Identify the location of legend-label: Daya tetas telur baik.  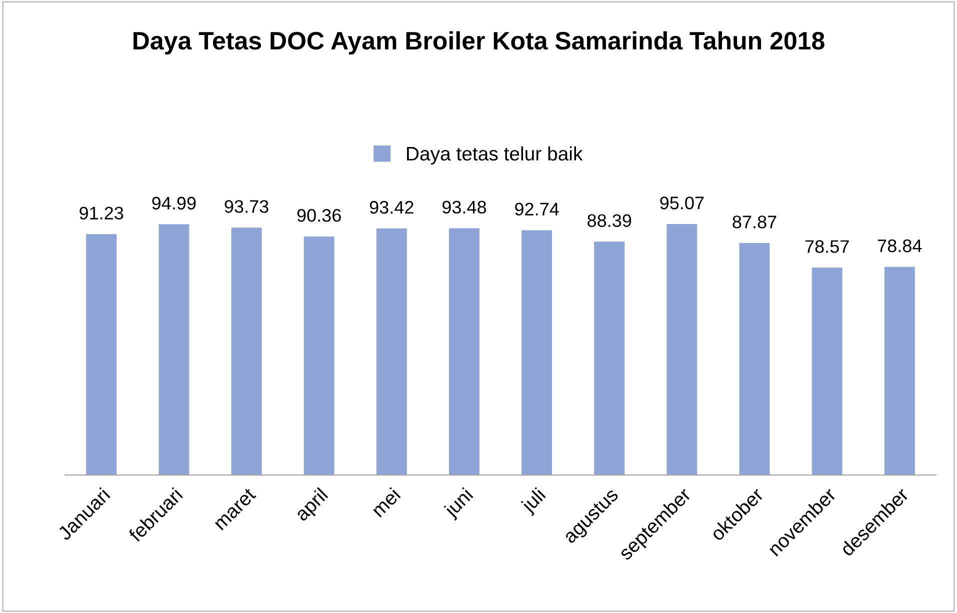
(495, 155).